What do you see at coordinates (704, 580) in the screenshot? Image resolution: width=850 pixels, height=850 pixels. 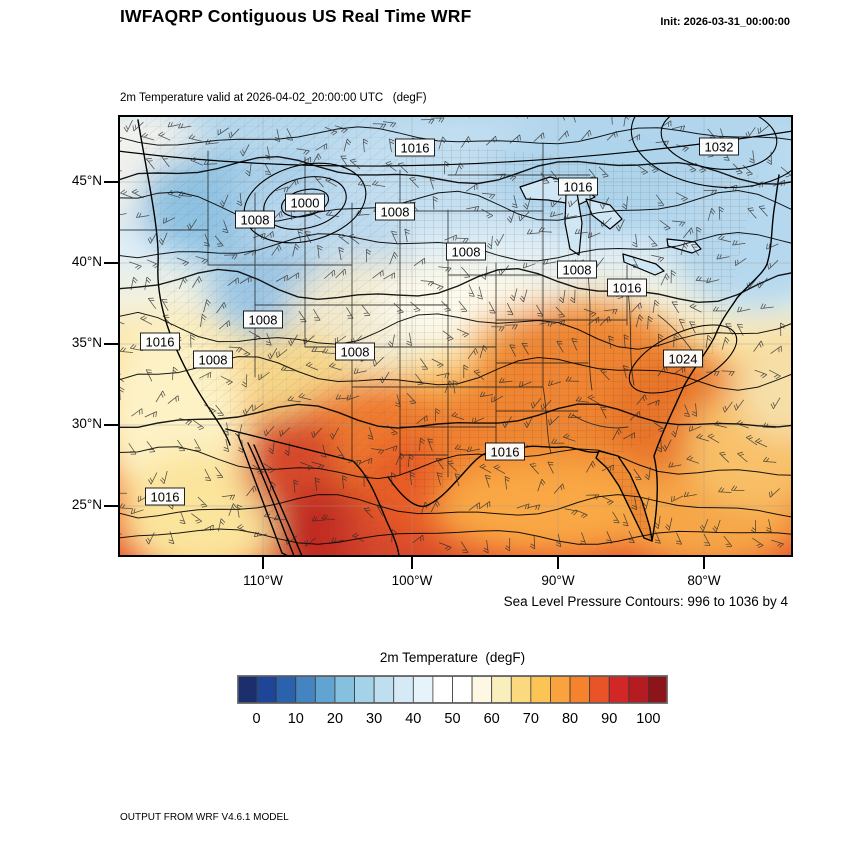 I see `lon-tick-label: 80°W` at bounding box center [704, 580].